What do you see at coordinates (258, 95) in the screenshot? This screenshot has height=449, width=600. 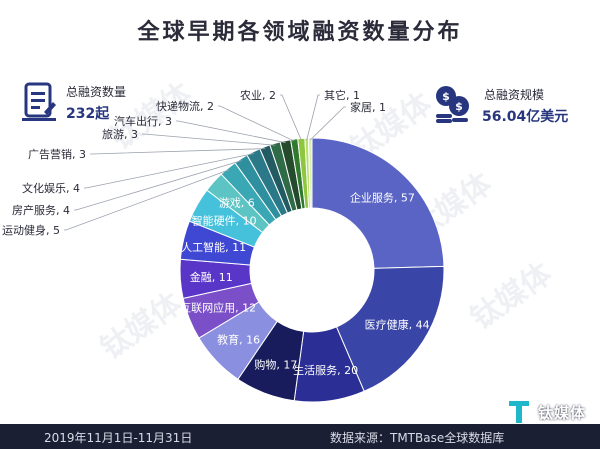 I see `slice-label: 农业, 2` at bounding box center [258, 95].